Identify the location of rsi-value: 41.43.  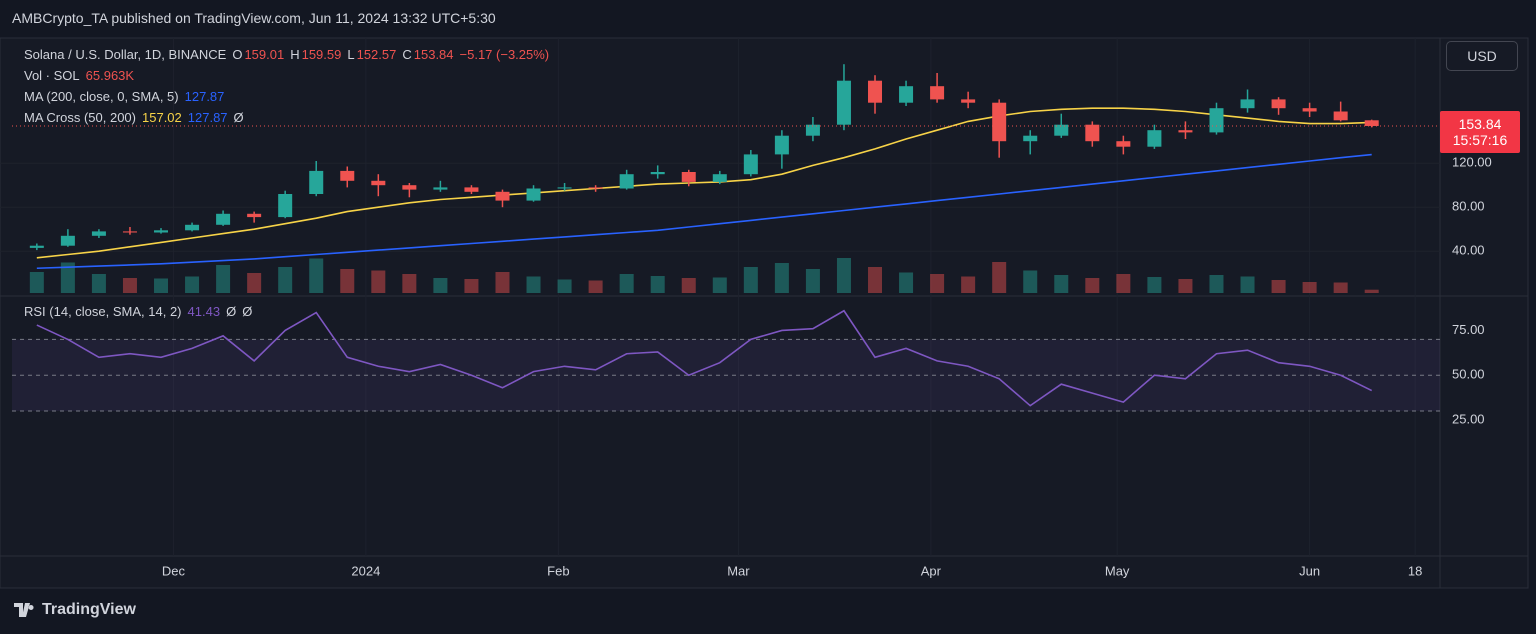
(204, 311).